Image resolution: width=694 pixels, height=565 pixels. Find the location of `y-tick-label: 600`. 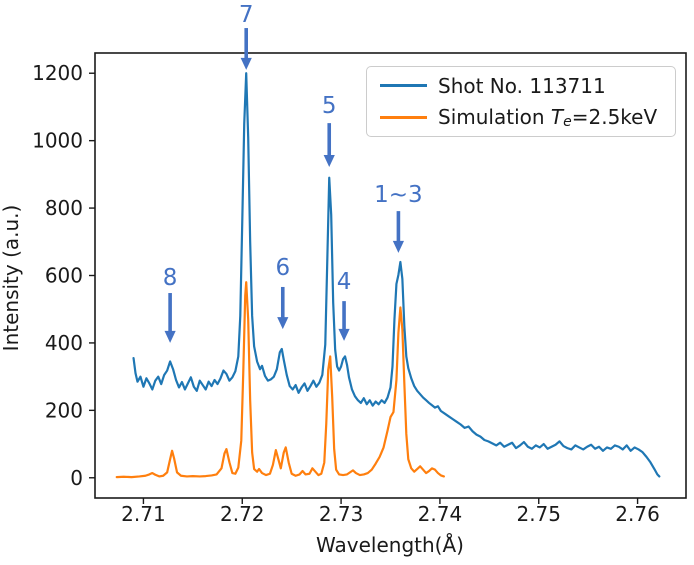

y-tick-label: 600 is located at coordinates (64, 276).